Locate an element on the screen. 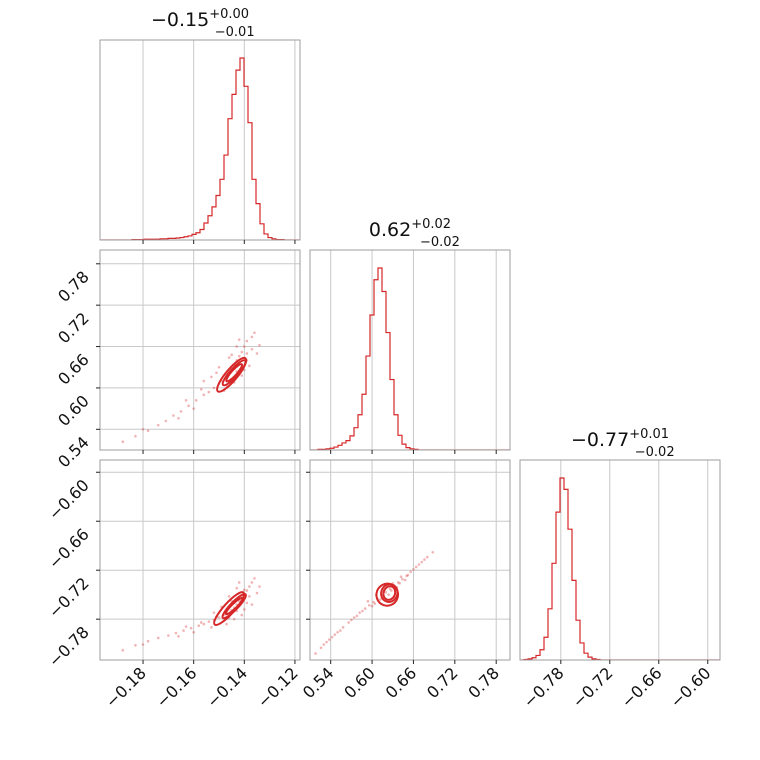 The height and width of the screenshot is (760, 760). title-median: 0.62 is located at coordinates (390, 230).